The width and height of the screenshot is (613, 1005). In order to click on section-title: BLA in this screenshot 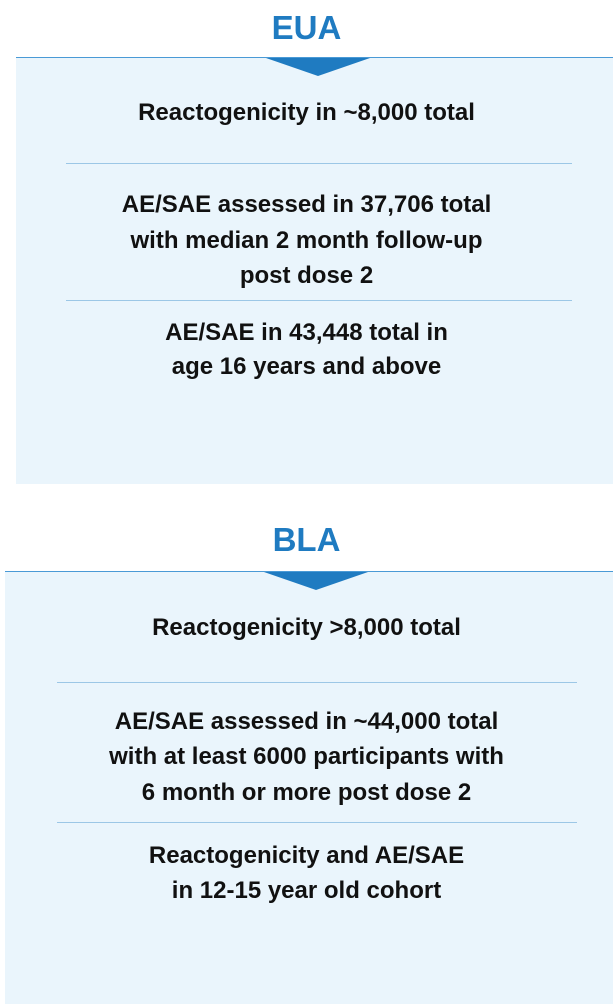, I will do `click(306, 539)`.